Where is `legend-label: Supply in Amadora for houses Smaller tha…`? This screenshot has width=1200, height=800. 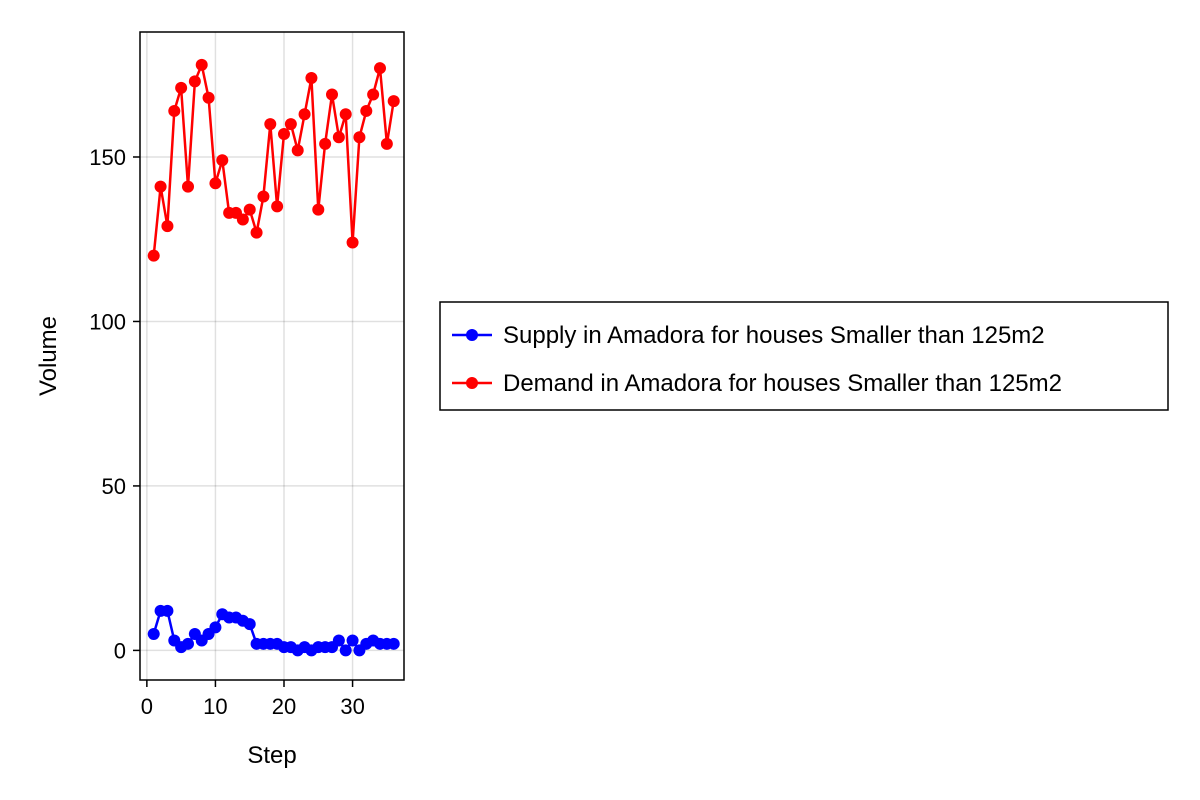 legend-label: Supply in Amadora for houses Smaller tha… is located at coordinates (774, 335).